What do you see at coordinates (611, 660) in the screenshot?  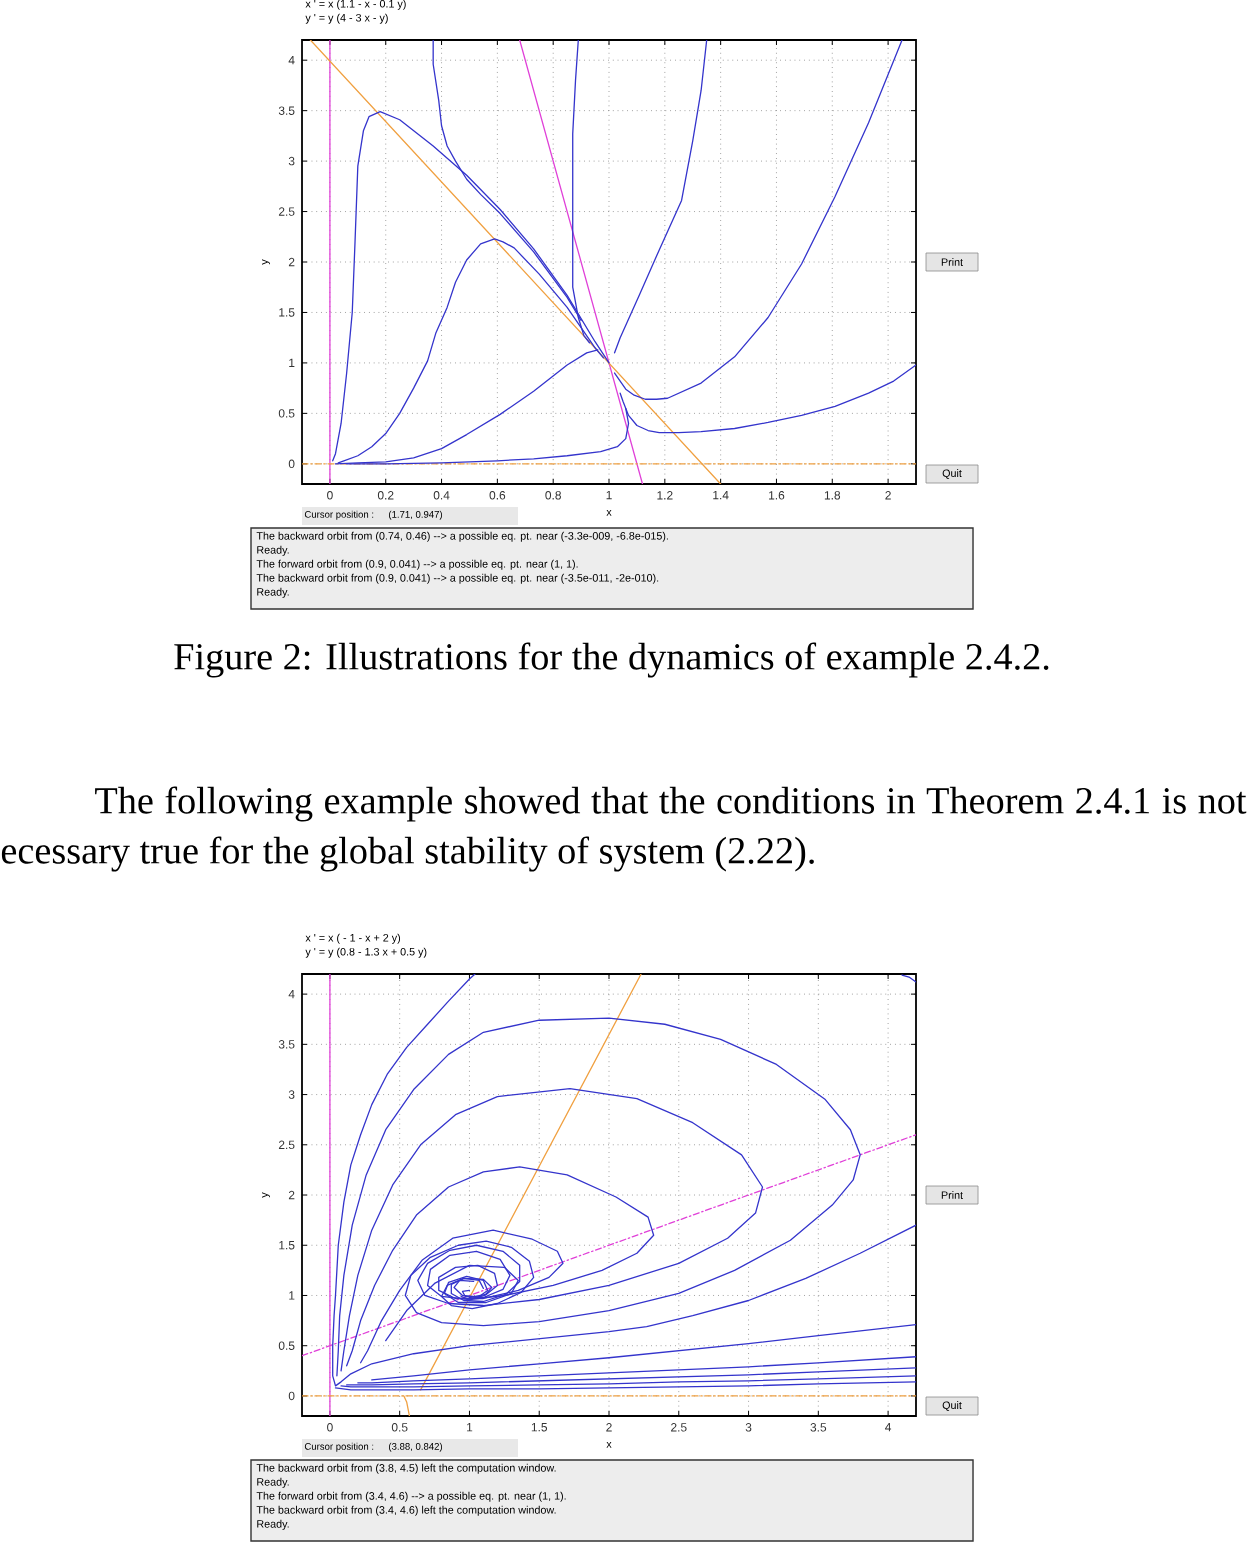 I see `caption: Figure 2: Illustrations for the dynamics of example 2.4.2.` at bounding box center [611, 660].